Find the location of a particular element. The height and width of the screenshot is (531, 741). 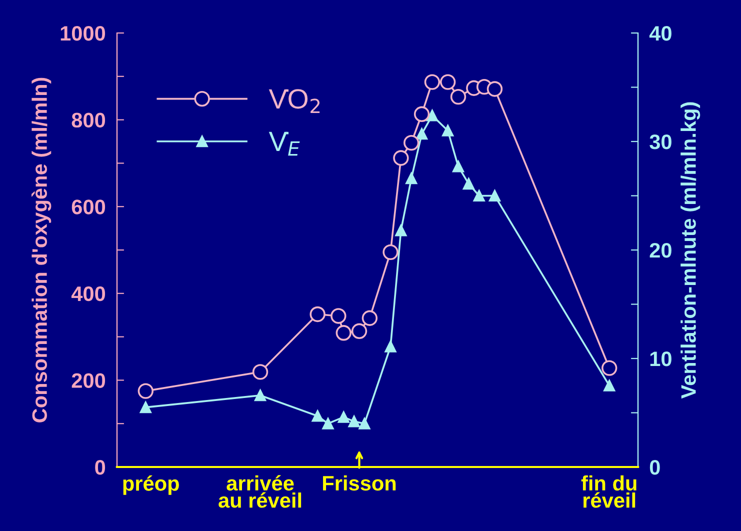

y-tick-label: 1000 is located at coordinates (83, 33).